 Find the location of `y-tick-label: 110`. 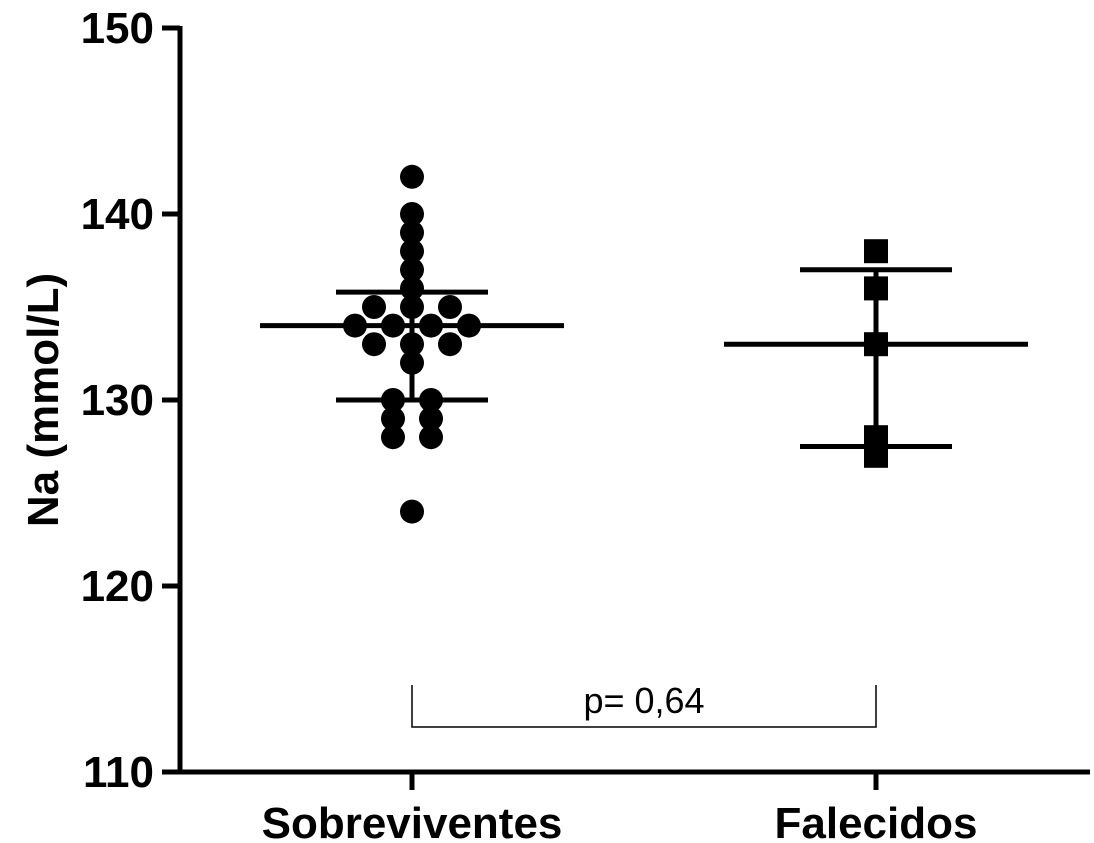

y-tick-label: 110 is located at coordinates (118, 772).